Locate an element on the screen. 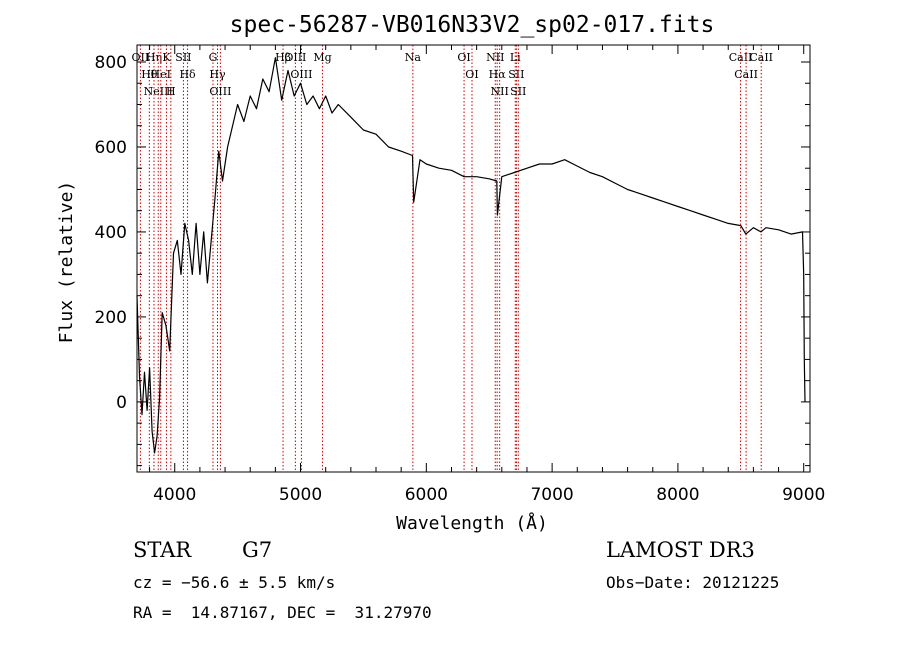 The height and width of the screenshot is (649, 900). x-tick-label: 8000 is located at coordinates (677, 495).